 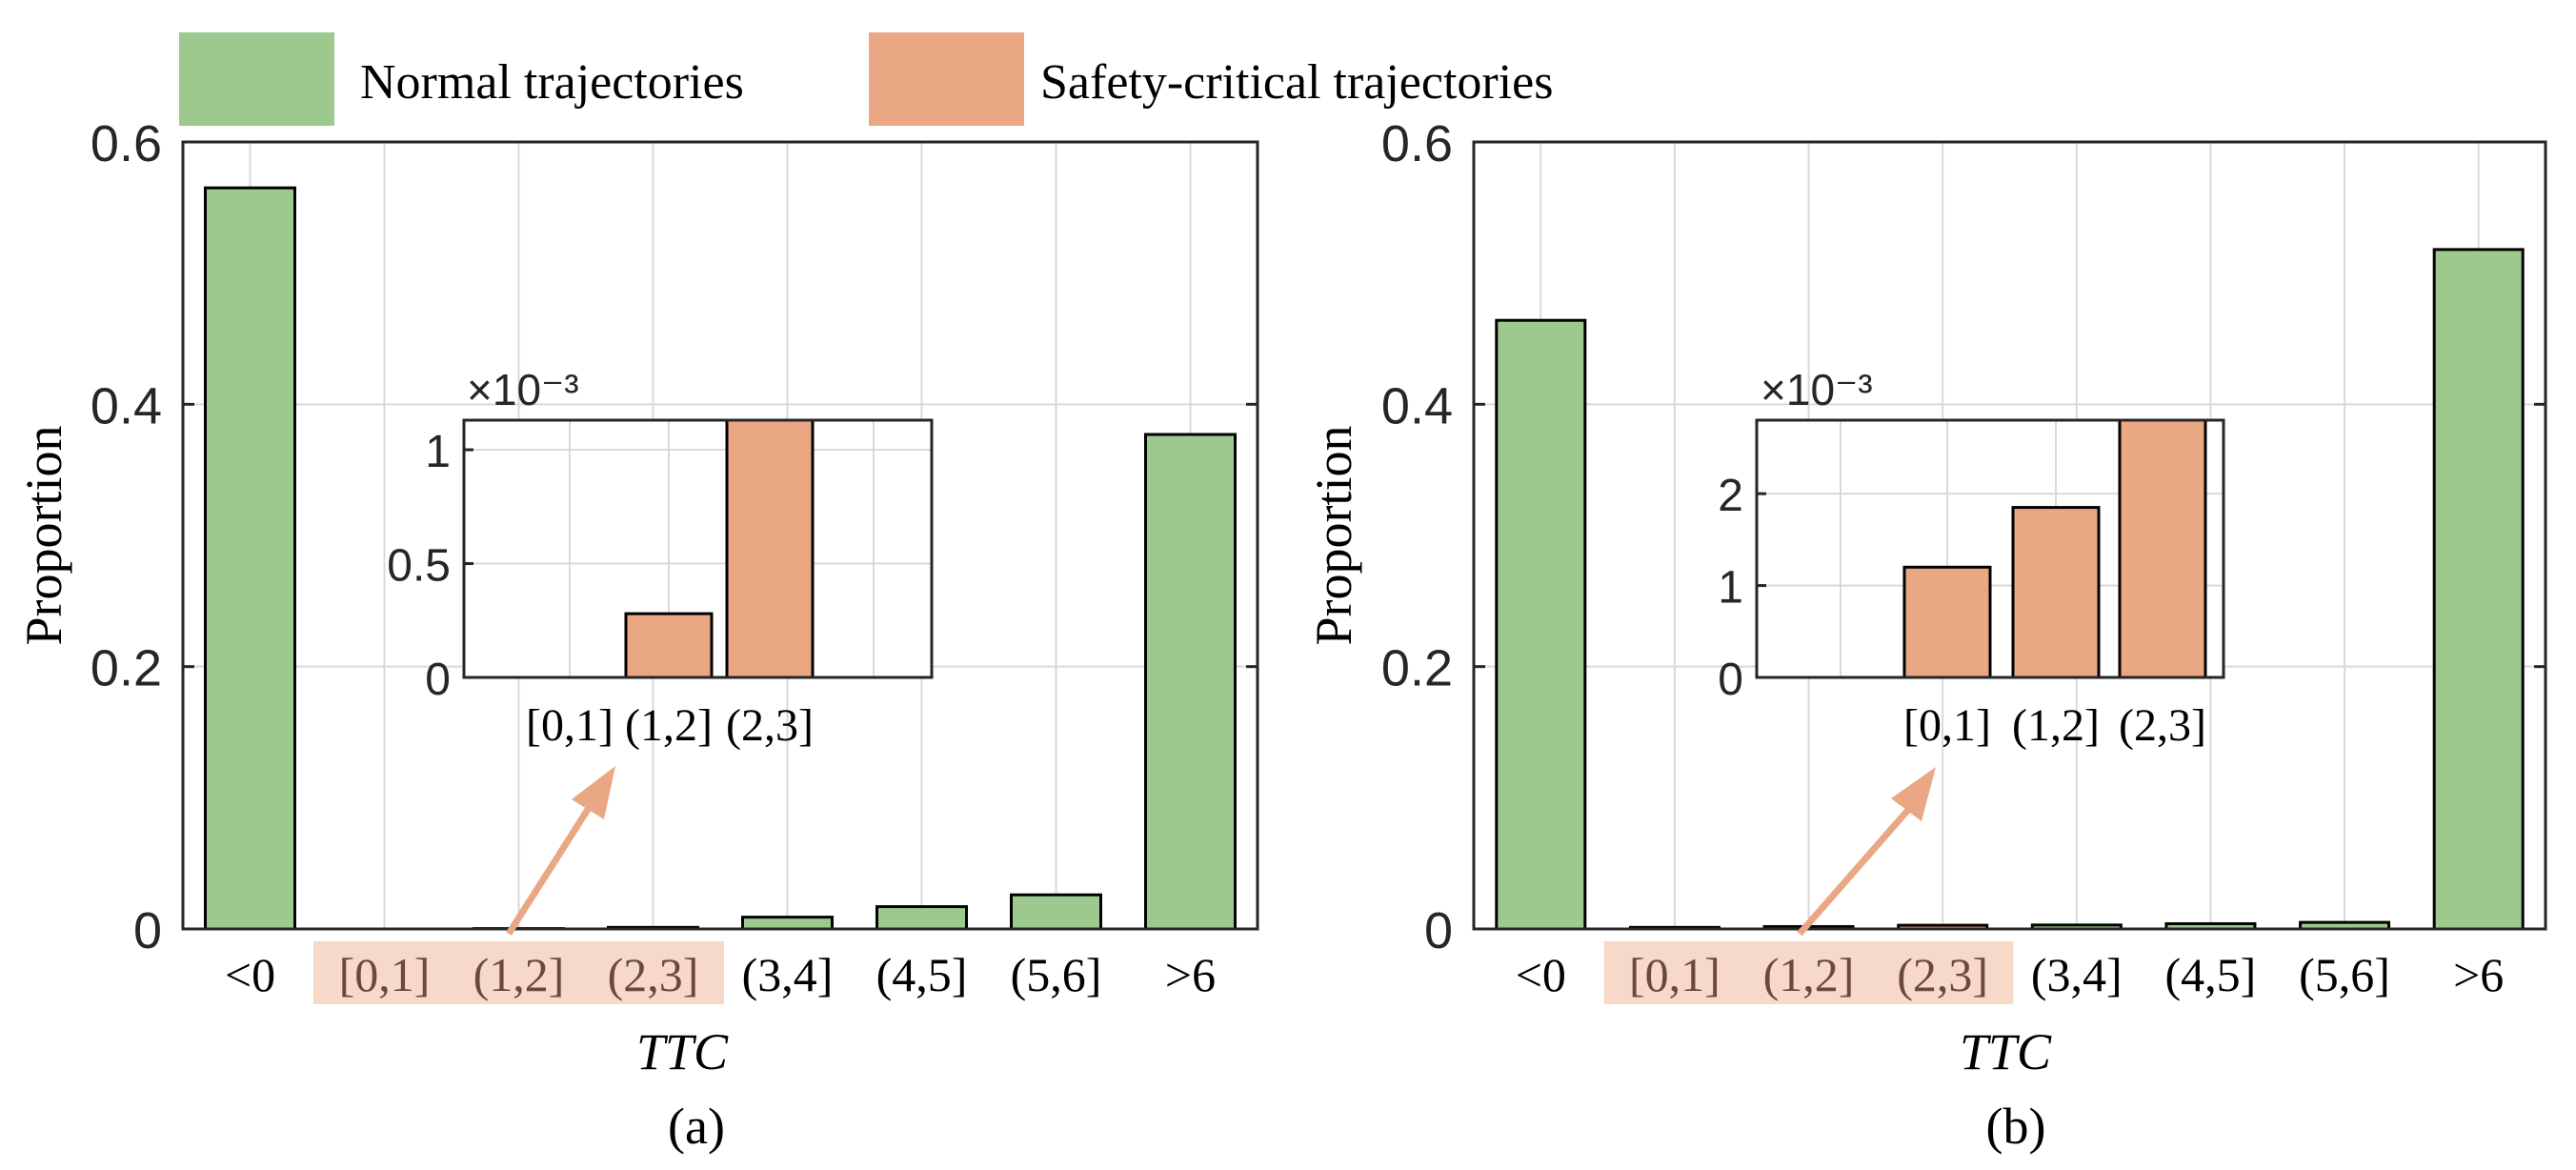 I want to click on inset-y-tick-label: 0.5, so click(x=419, y=566).